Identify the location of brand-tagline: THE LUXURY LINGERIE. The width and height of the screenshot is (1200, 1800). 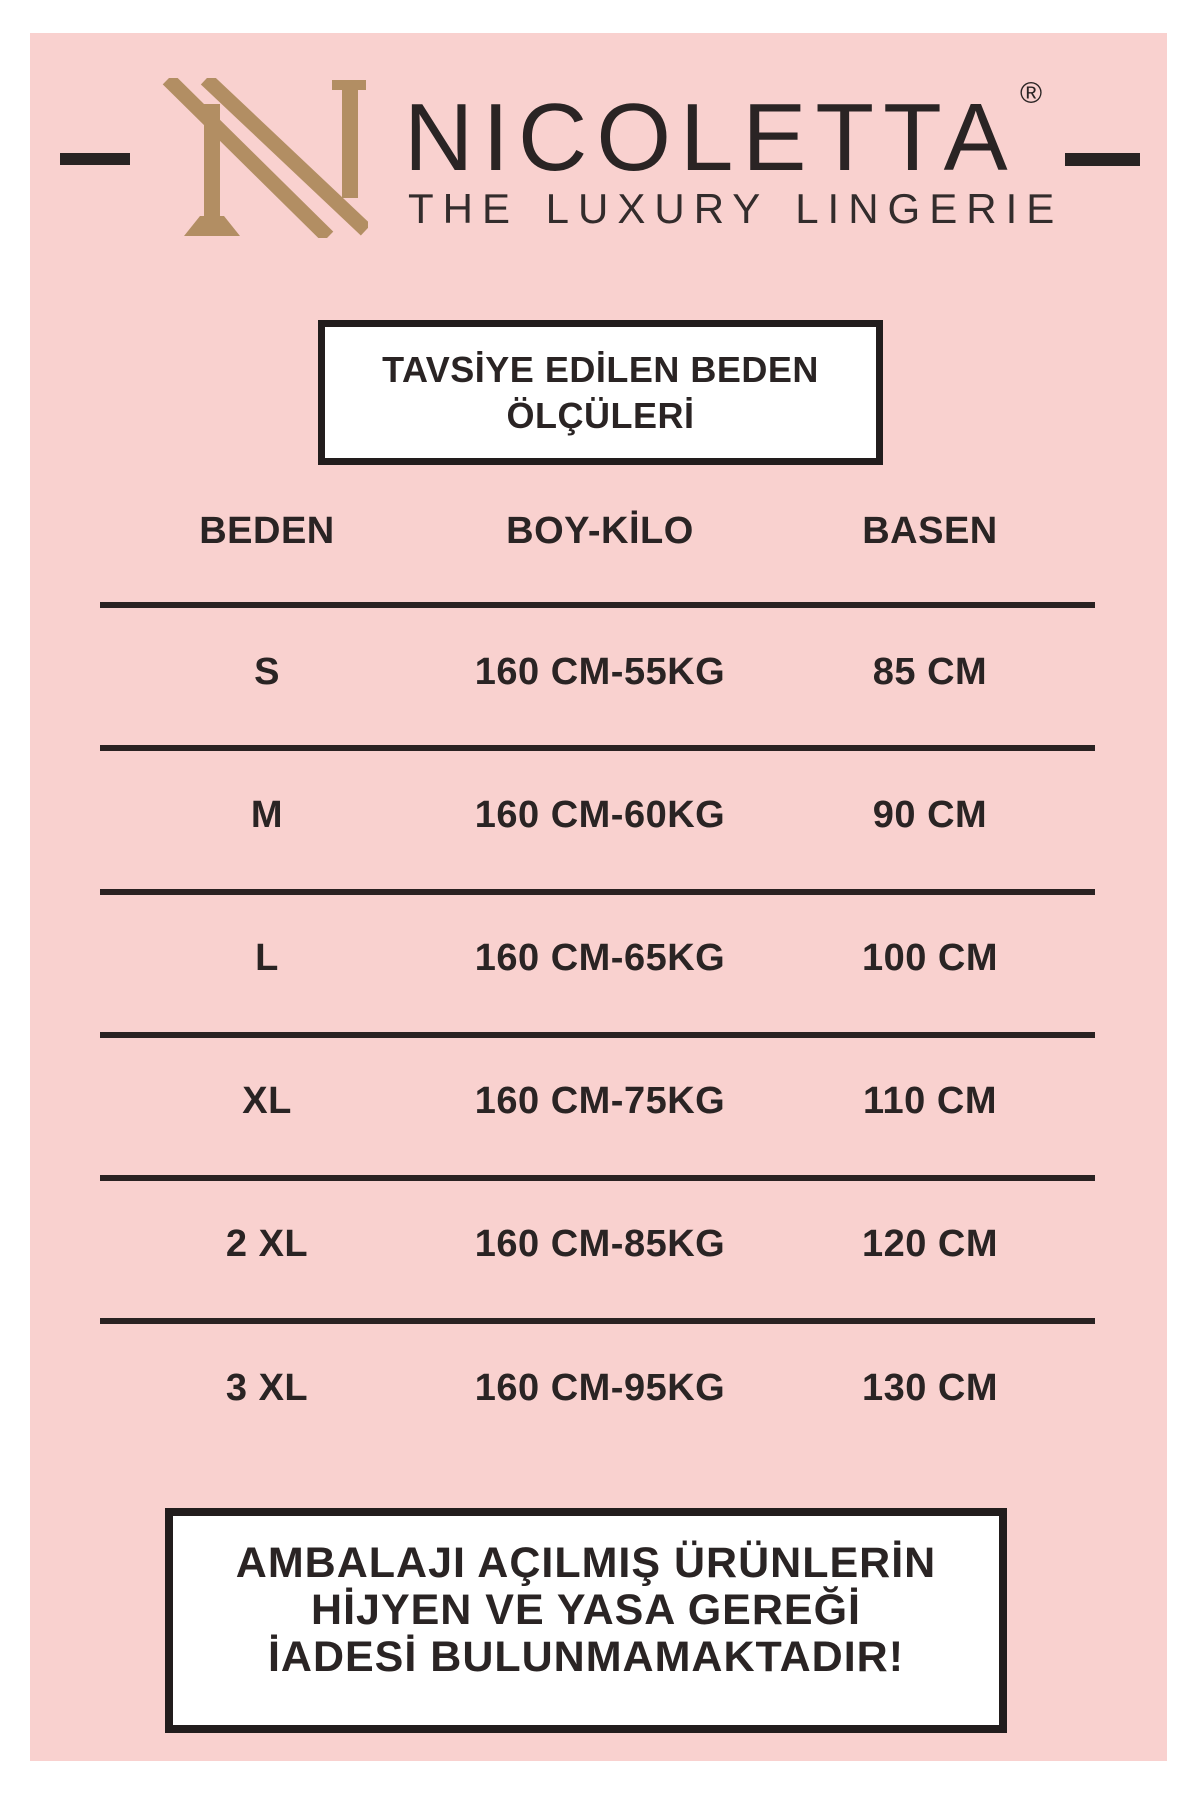
(736, 208).